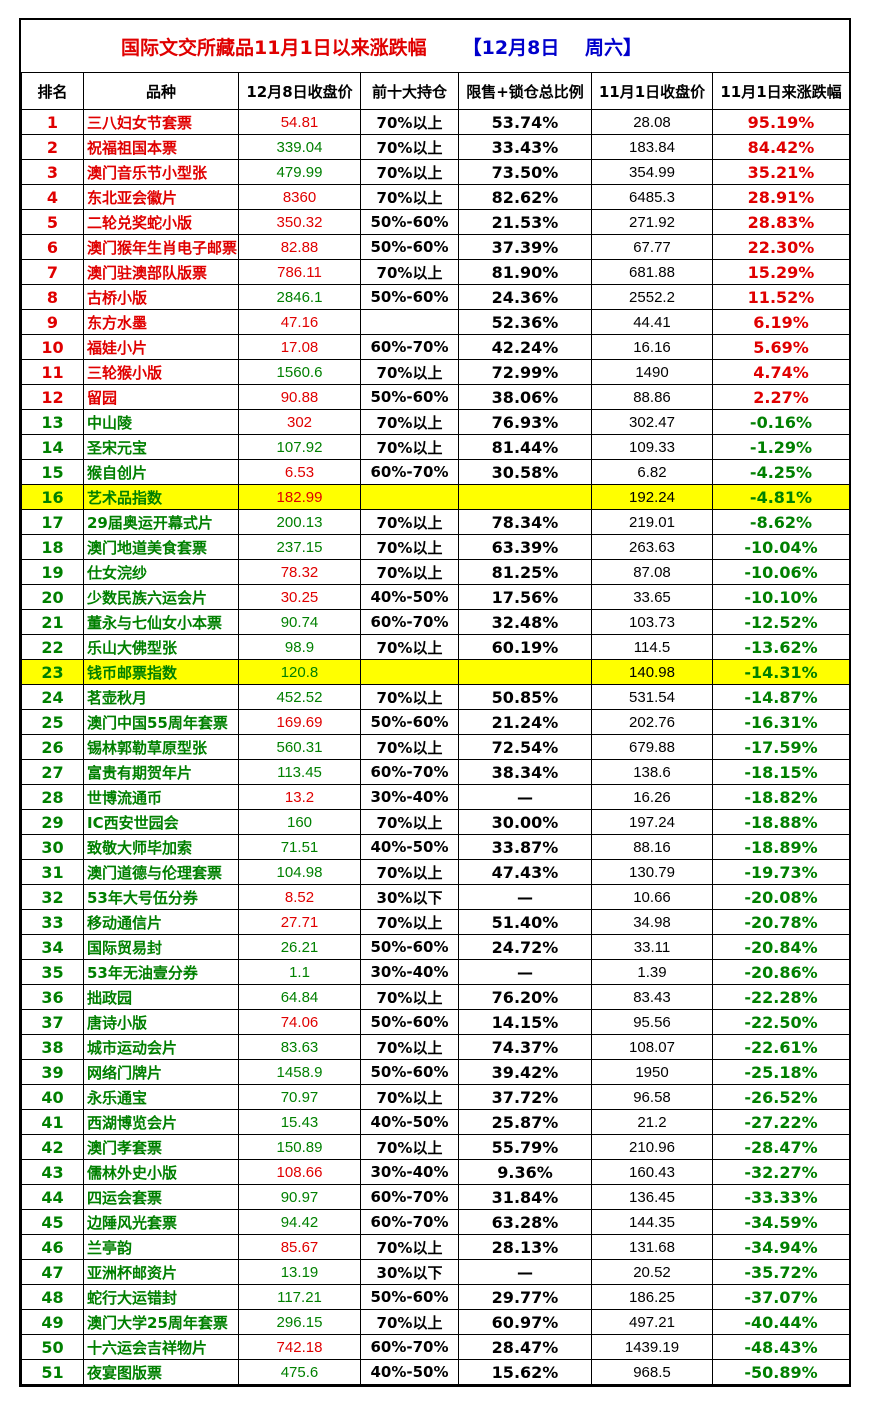  I want to click on name-cell: 53年无油壹分券, so click(161, 972).